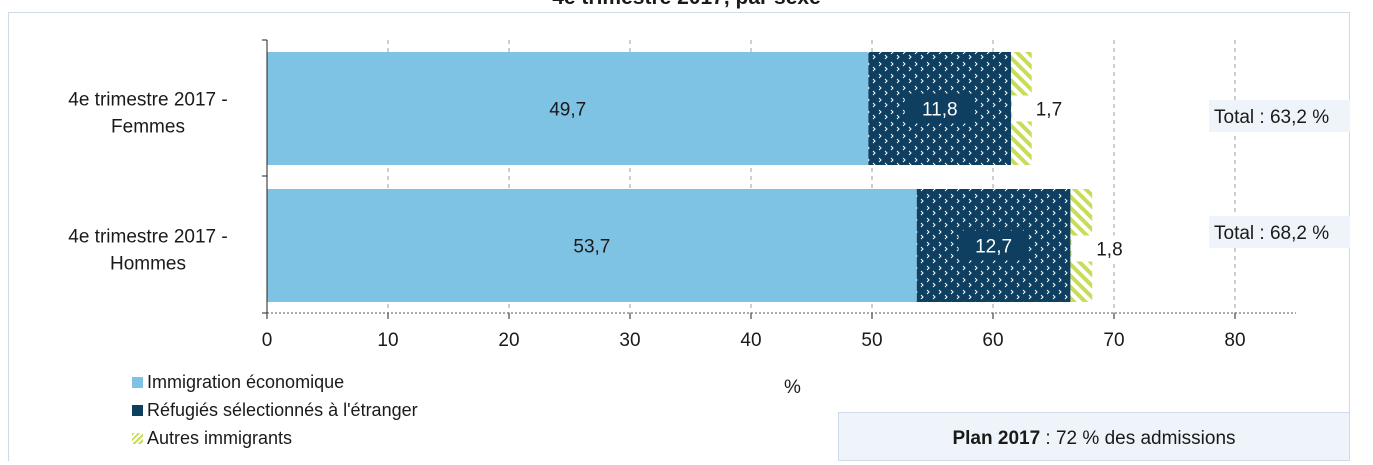  What do you see at coordinates (1138, 438) in the screenshot?
I see `plan-text: : 72 % des admissions` at bounding box center [1138, 438].